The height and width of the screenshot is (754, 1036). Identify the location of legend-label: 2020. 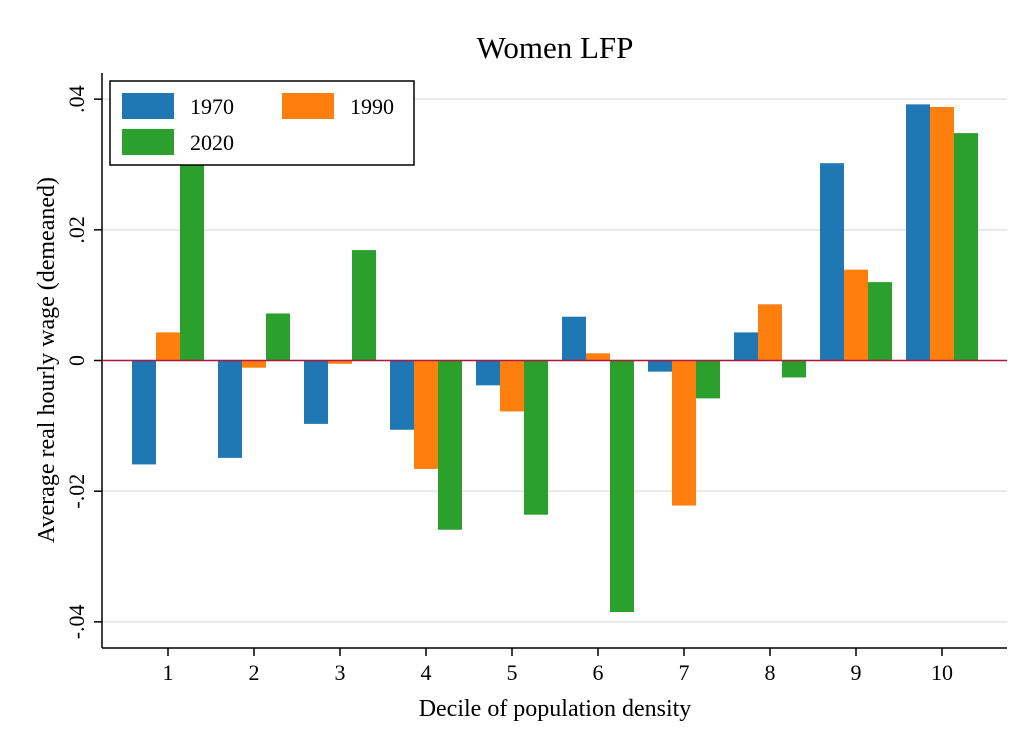
(212, 142).